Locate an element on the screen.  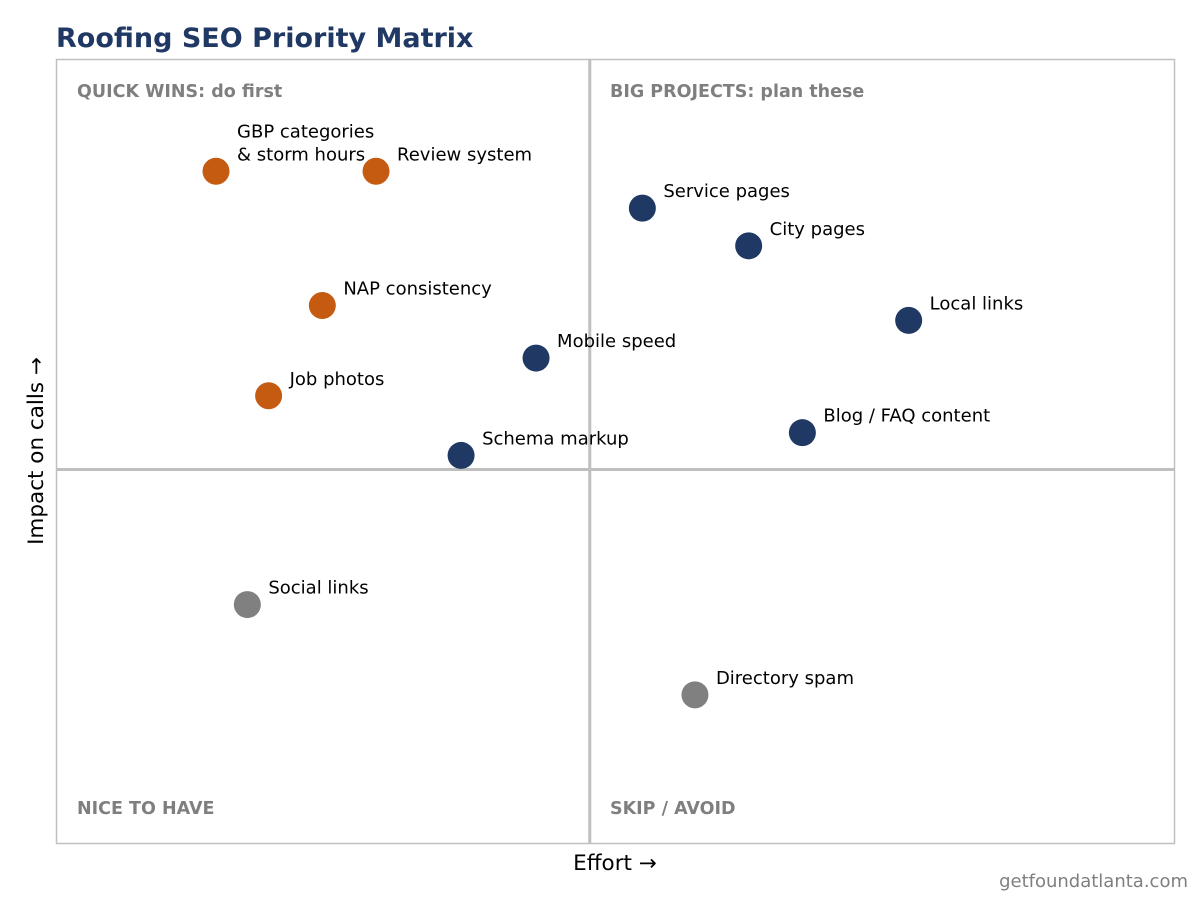
point-social-links is located at coordinates (247, 605).